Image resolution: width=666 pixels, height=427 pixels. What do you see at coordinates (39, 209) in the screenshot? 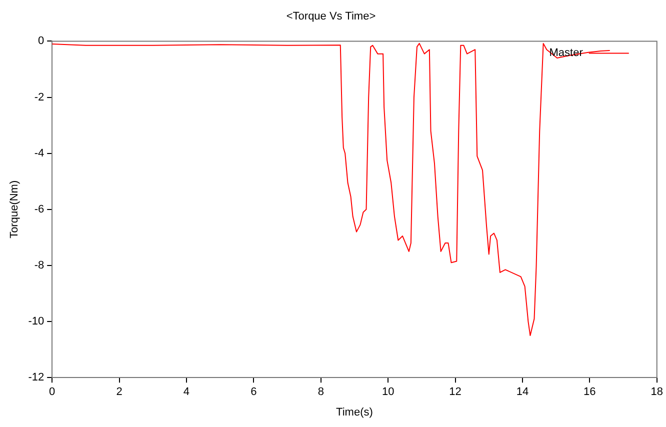
I see `y-tick-label: -6` at bounding box center [39, 209].